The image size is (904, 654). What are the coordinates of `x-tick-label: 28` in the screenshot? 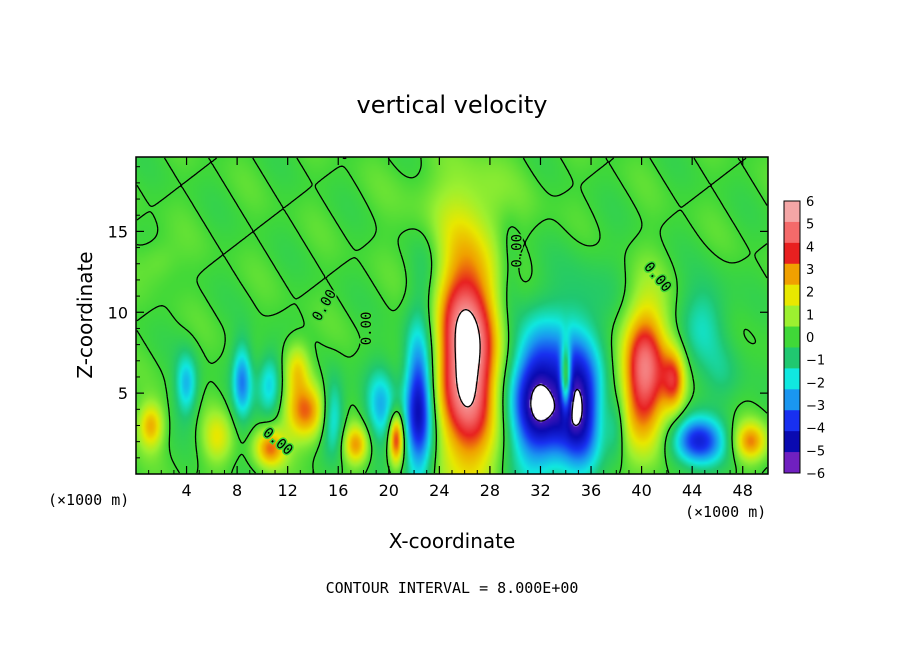 It's located at (490, 490).